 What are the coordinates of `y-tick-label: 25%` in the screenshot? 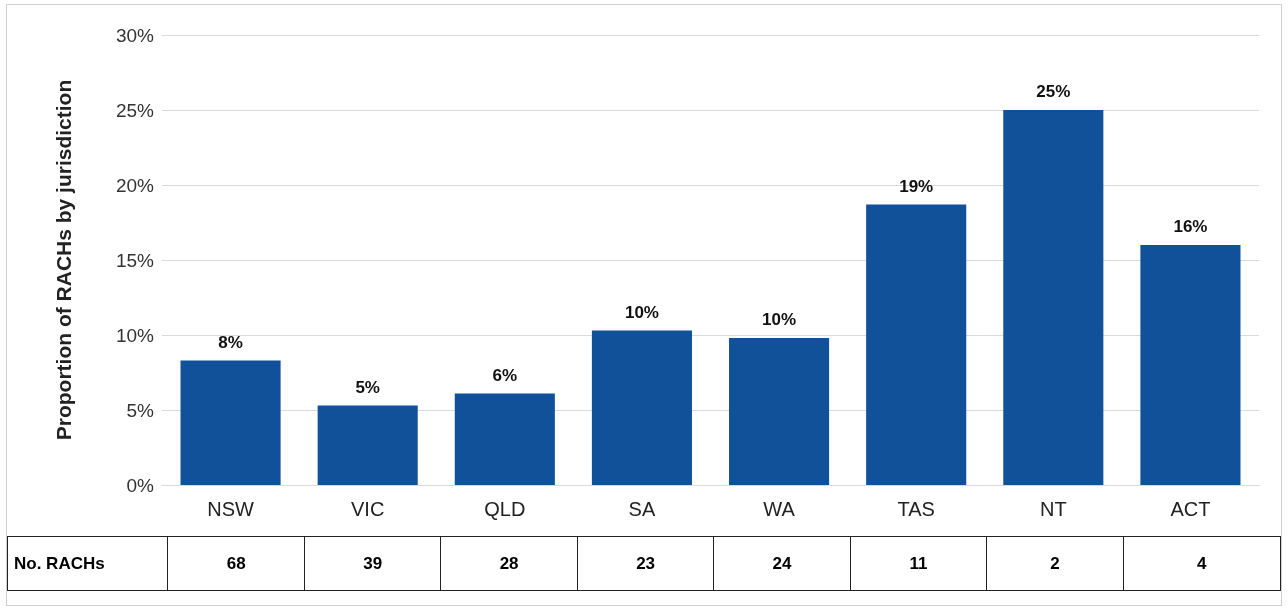 It's located at (135, 110).